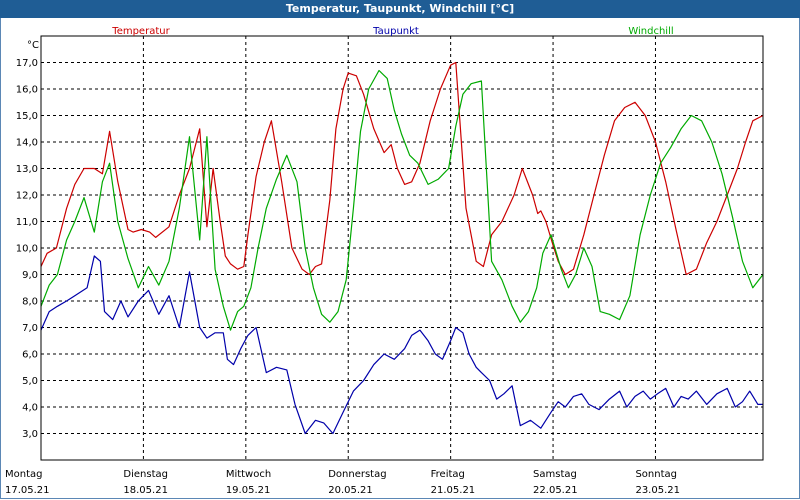 This screenshot has width=800, height=500. I want to click on x-tick-day: Montag, so click(23, 474).